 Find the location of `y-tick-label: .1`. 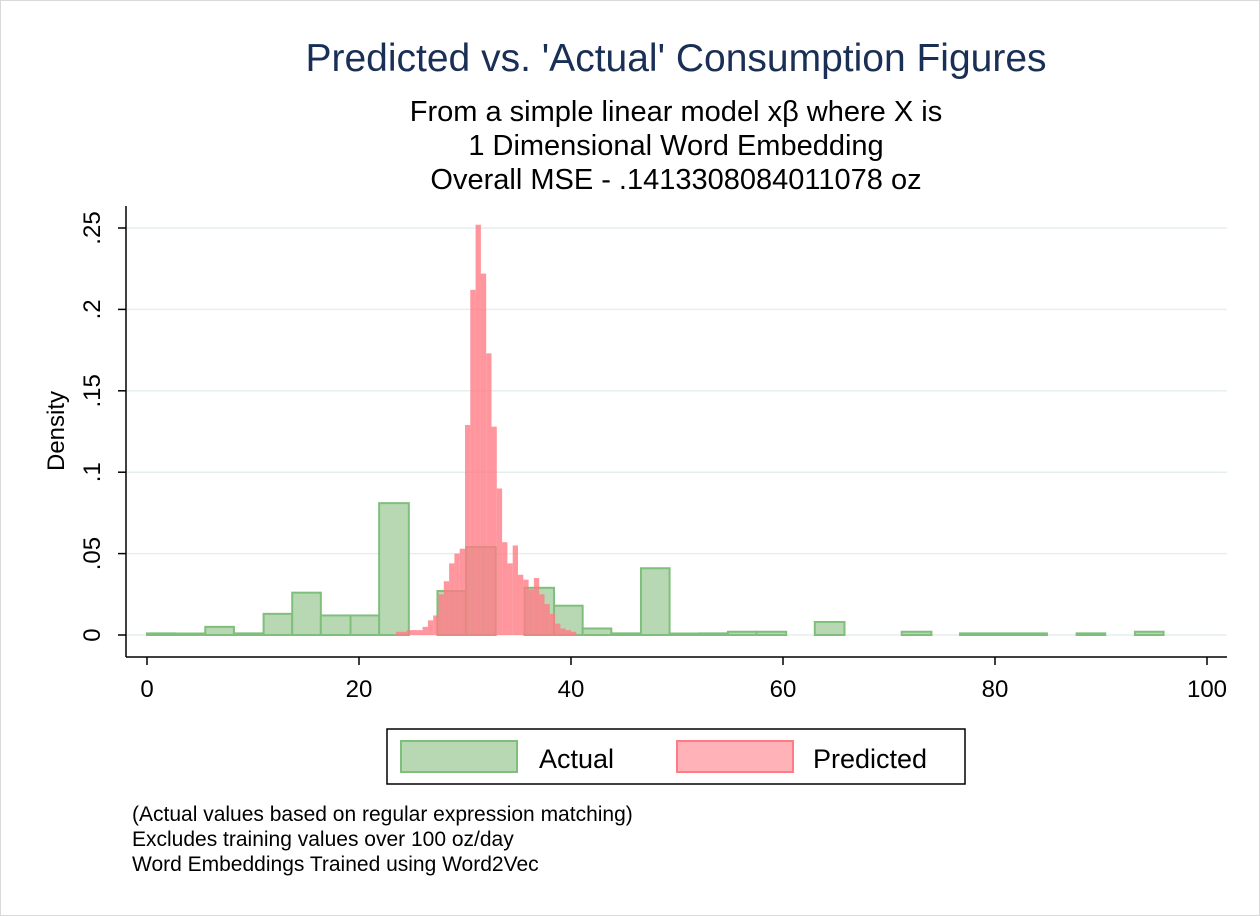

y-tick-label: .1 is located at coordinates (92, 472).